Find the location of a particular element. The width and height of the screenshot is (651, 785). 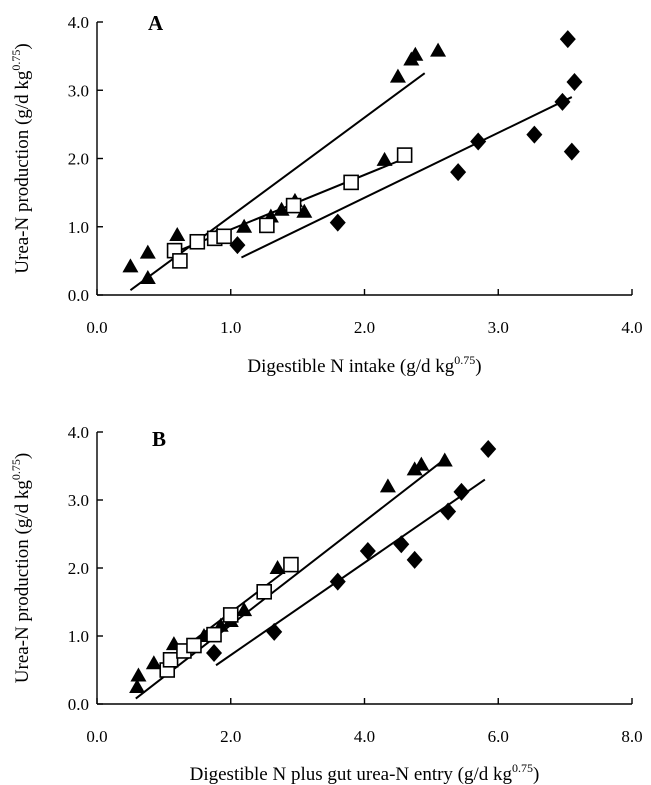

x-tick-label: 8.0 is located at coordinates (631, 736).